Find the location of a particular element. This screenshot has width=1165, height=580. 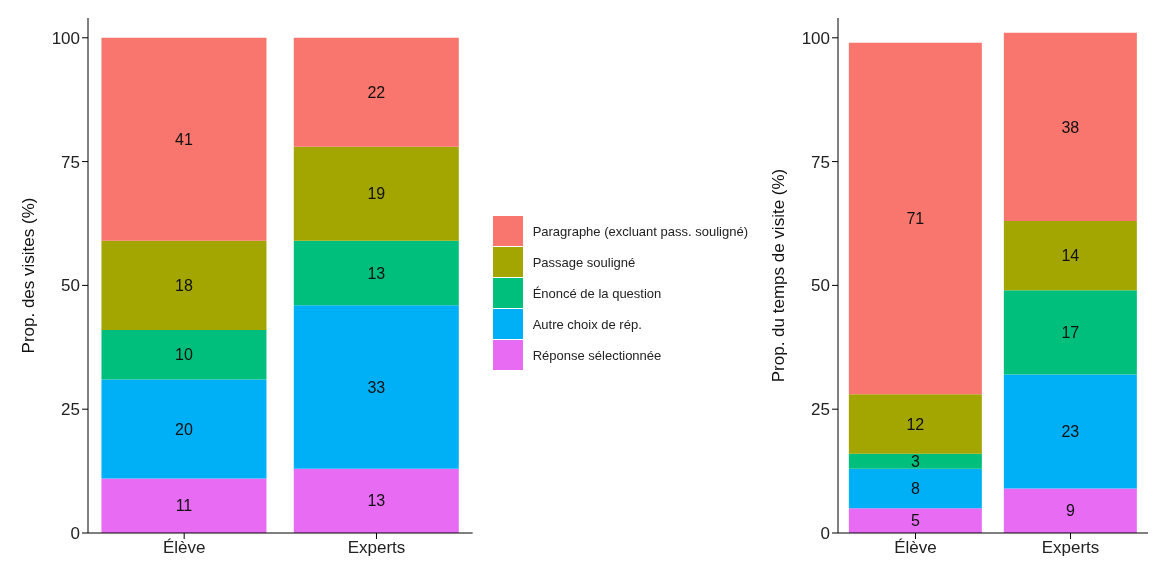

legend-label: Autre choix de rép. is located at coordinates (587, 324).